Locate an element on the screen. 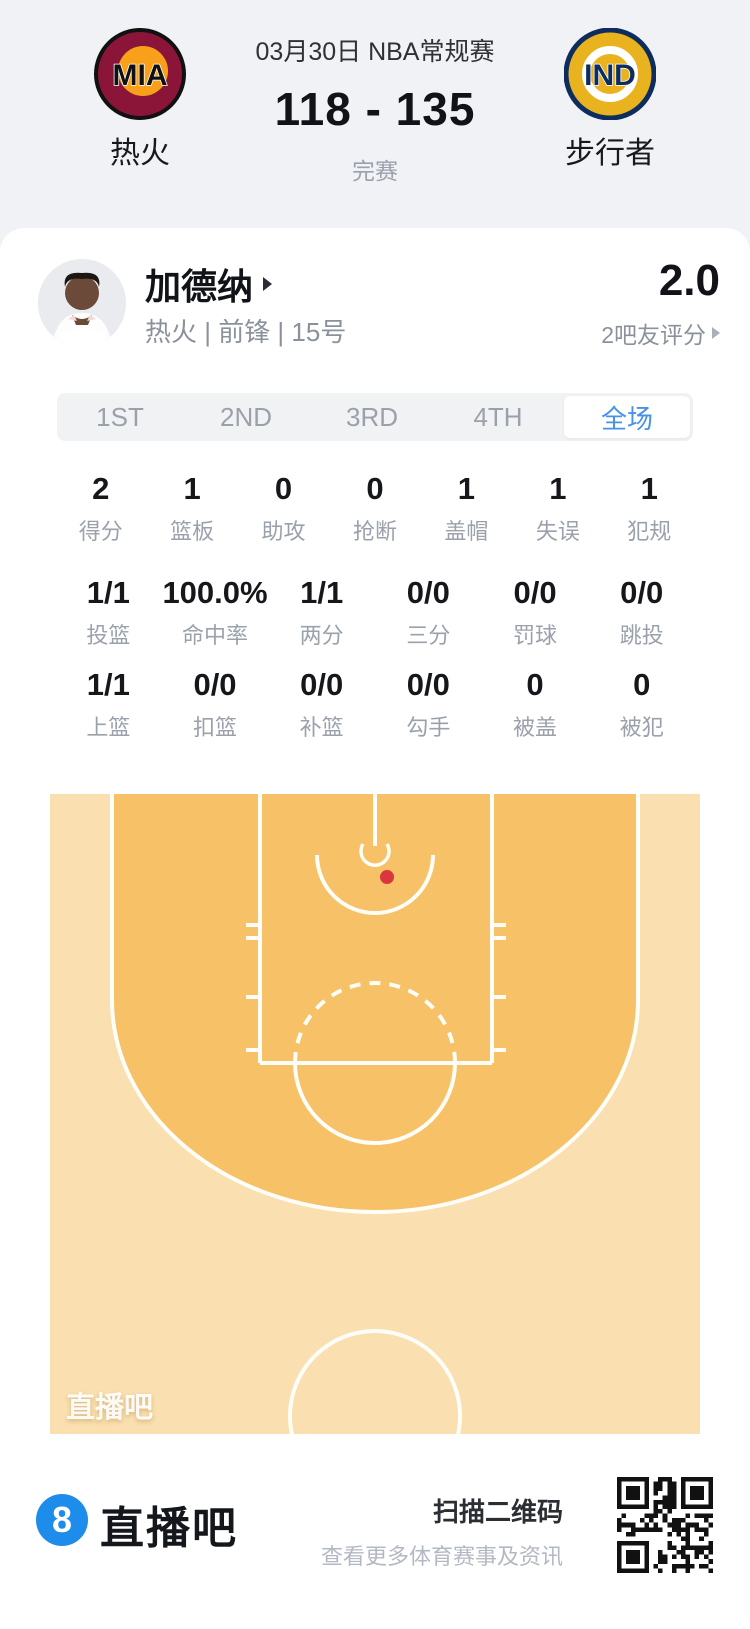 This screenshot has height=1629, width=750. stat-2pt: 1/1 两分 is located at coordinates (321, 612).